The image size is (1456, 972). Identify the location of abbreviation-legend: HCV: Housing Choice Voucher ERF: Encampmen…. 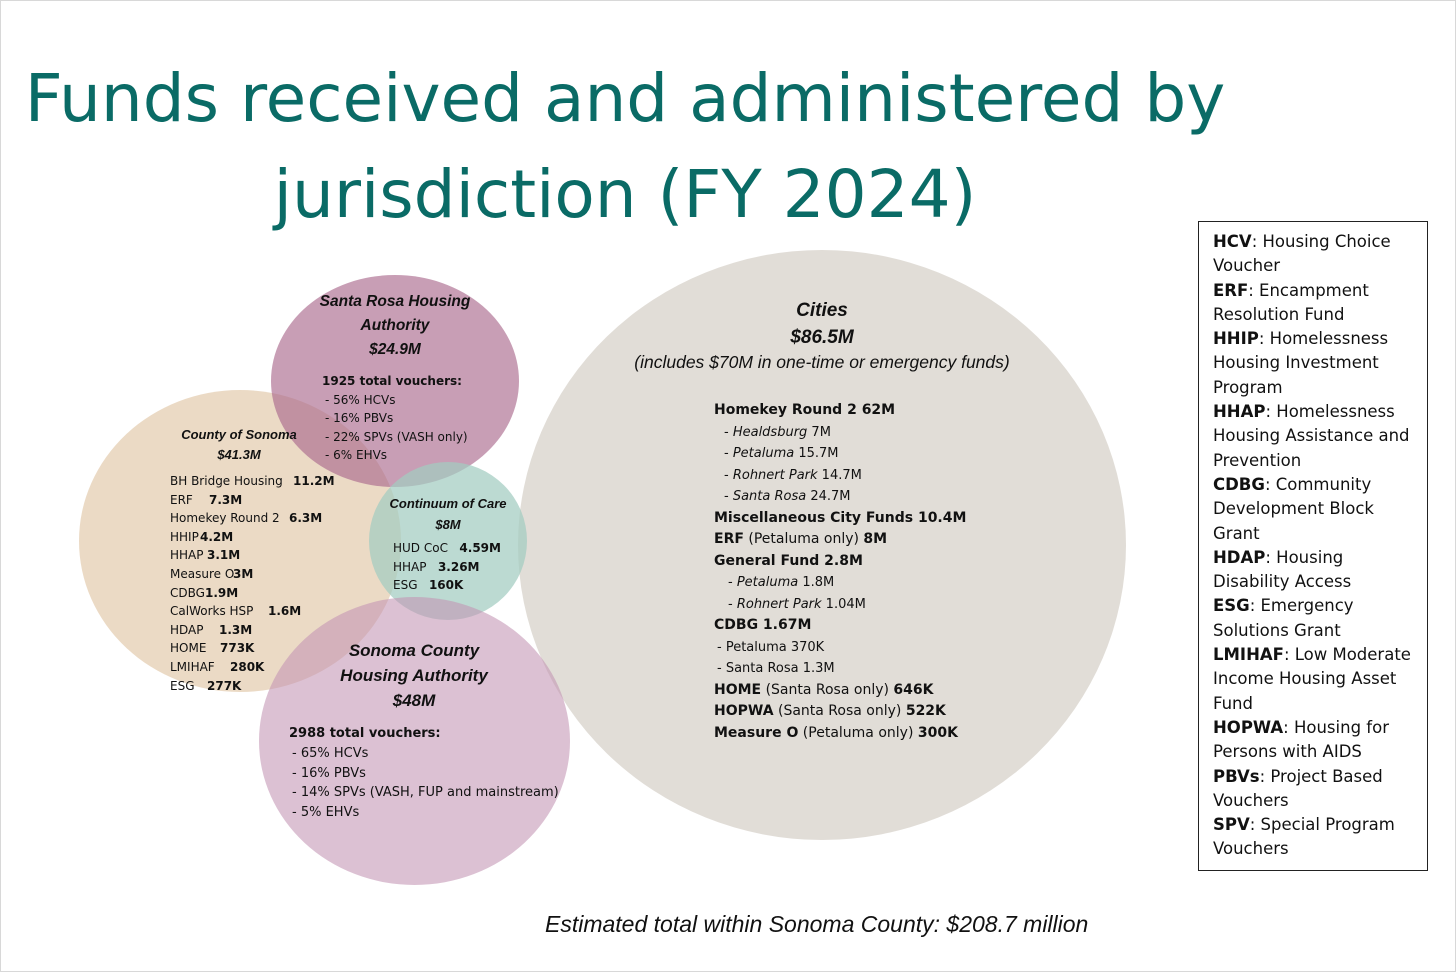
(1313, 546).